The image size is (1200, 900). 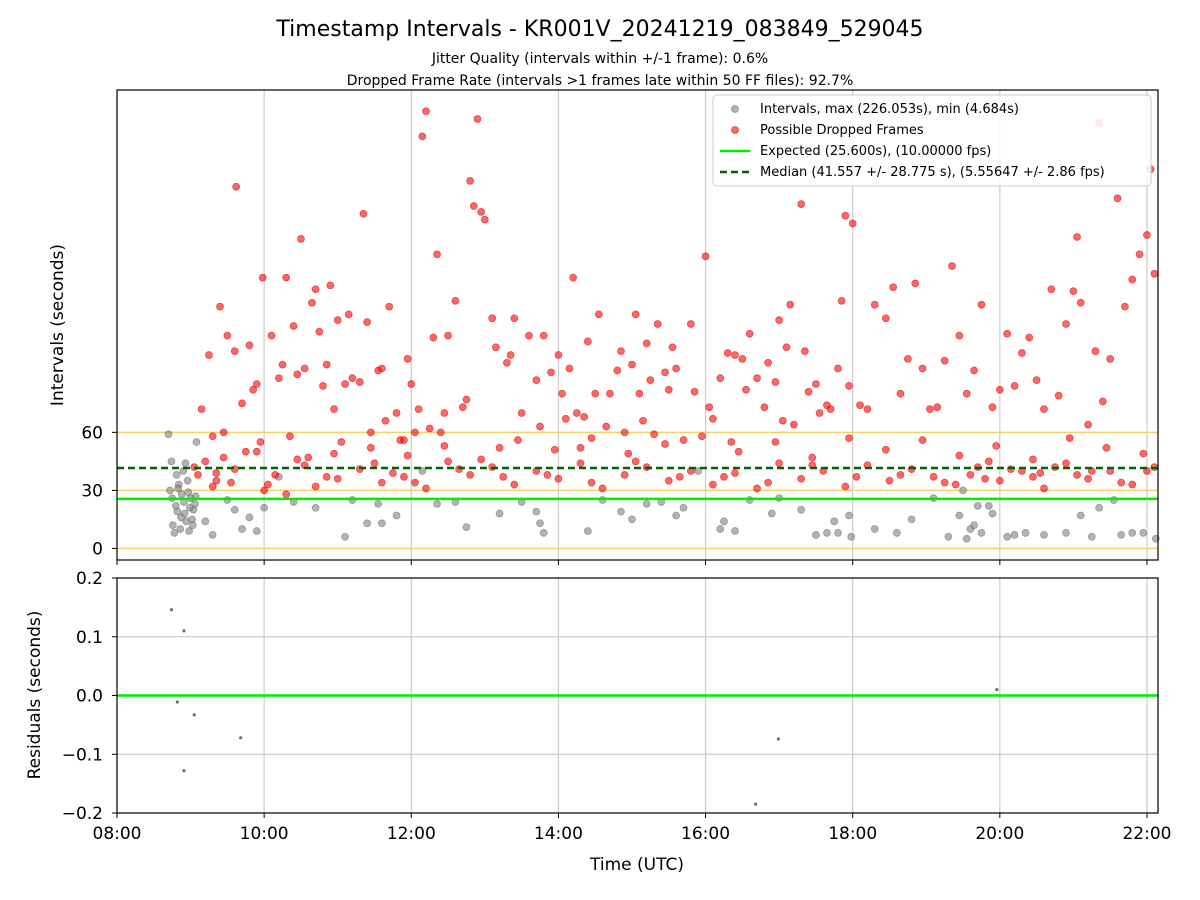 What do you see at coordinates (1146, 834) in the screenshot?
I see `x-tick-label: 22:00` at bounding box center [1146, 834].